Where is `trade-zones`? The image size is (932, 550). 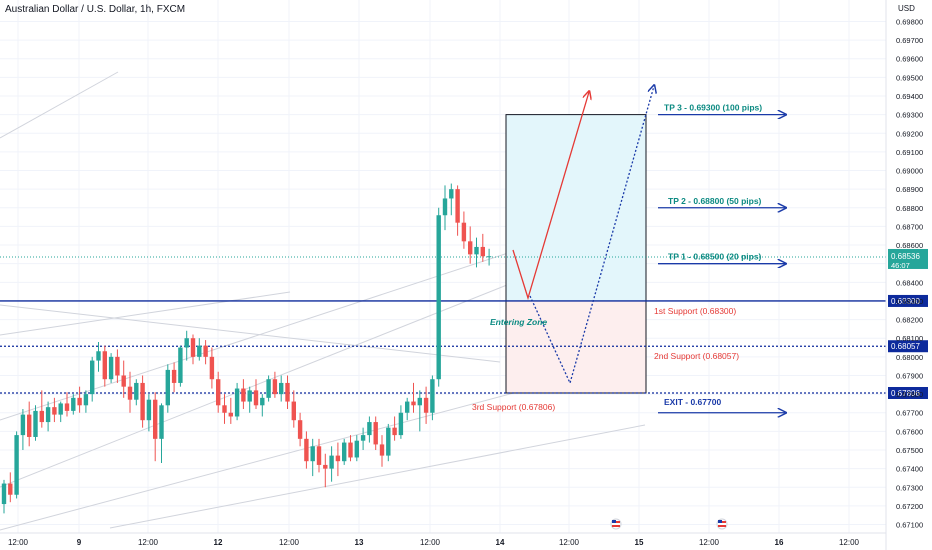
trade-zones is located at coordinates (576, 254).